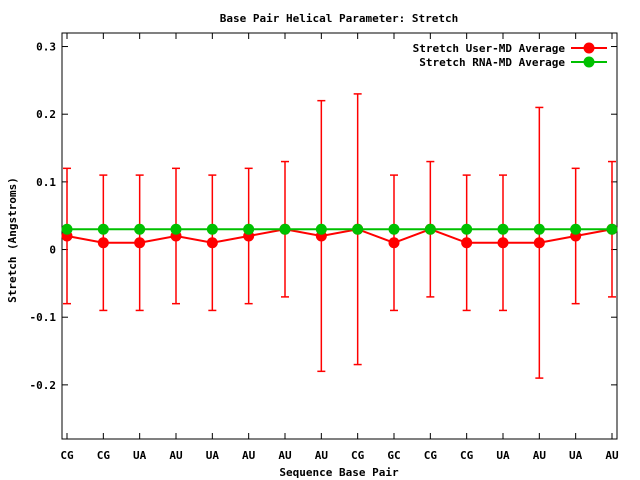 This screenshot has width=640, height=480. I want to click on series-rna-md, so click(339, 229).